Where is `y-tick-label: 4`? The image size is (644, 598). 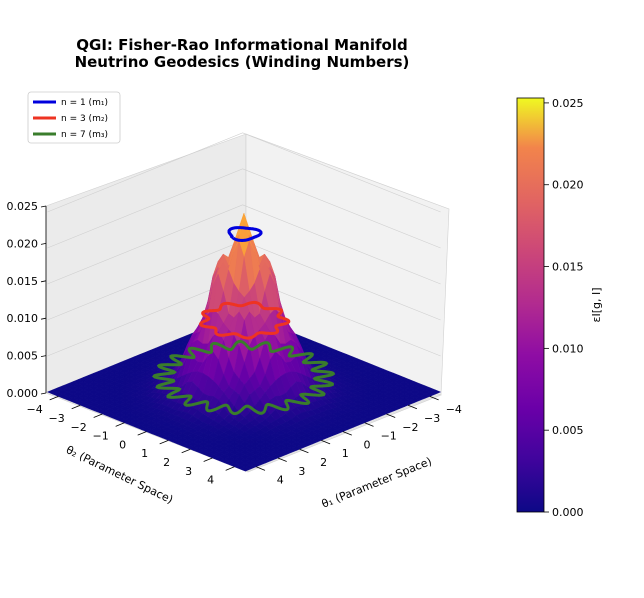
y-tick-label: 4 is located at coordinates (210, 480).